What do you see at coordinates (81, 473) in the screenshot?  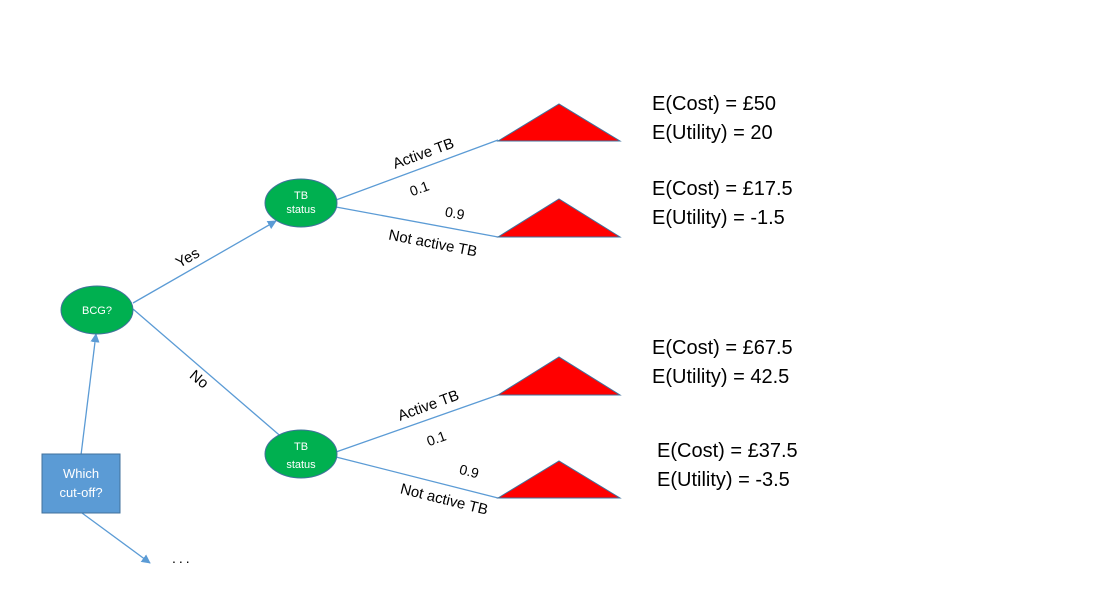 I see `decision-box-label-line1: Which` at bounding box center [81, 473].